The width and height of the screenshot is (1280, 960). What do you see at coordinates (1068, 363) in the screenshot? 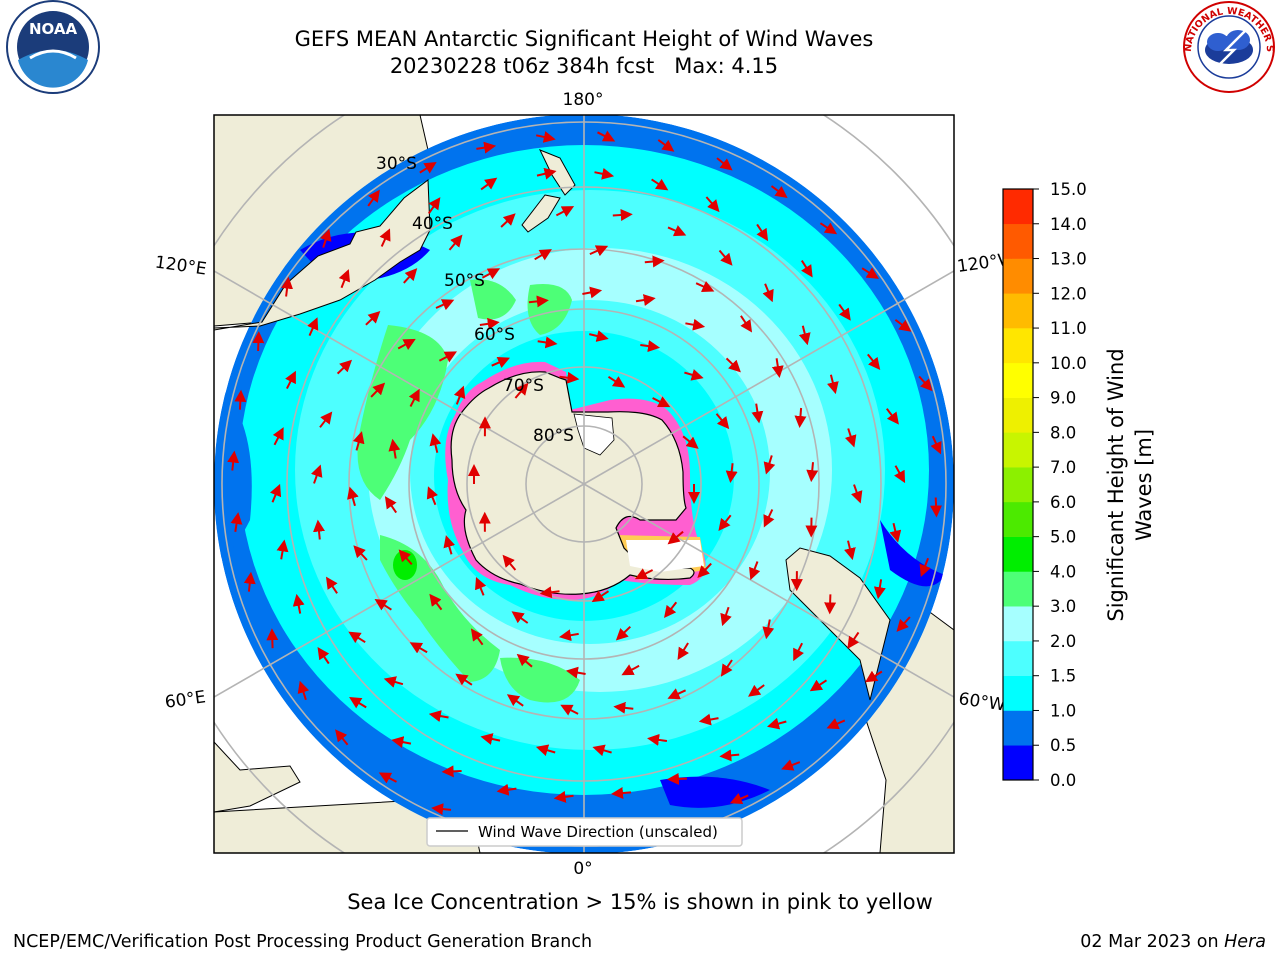
I see `colorbar-tick-label: 10.0` at bounding box center [1068, 363].